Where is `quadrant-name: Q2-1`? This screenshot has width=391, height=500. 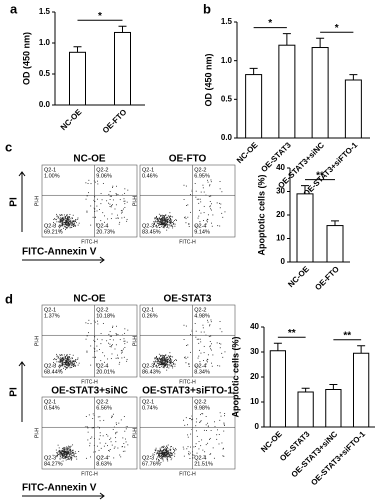
quadrant-name: Q2-1 is located at coordinates (148, 170).